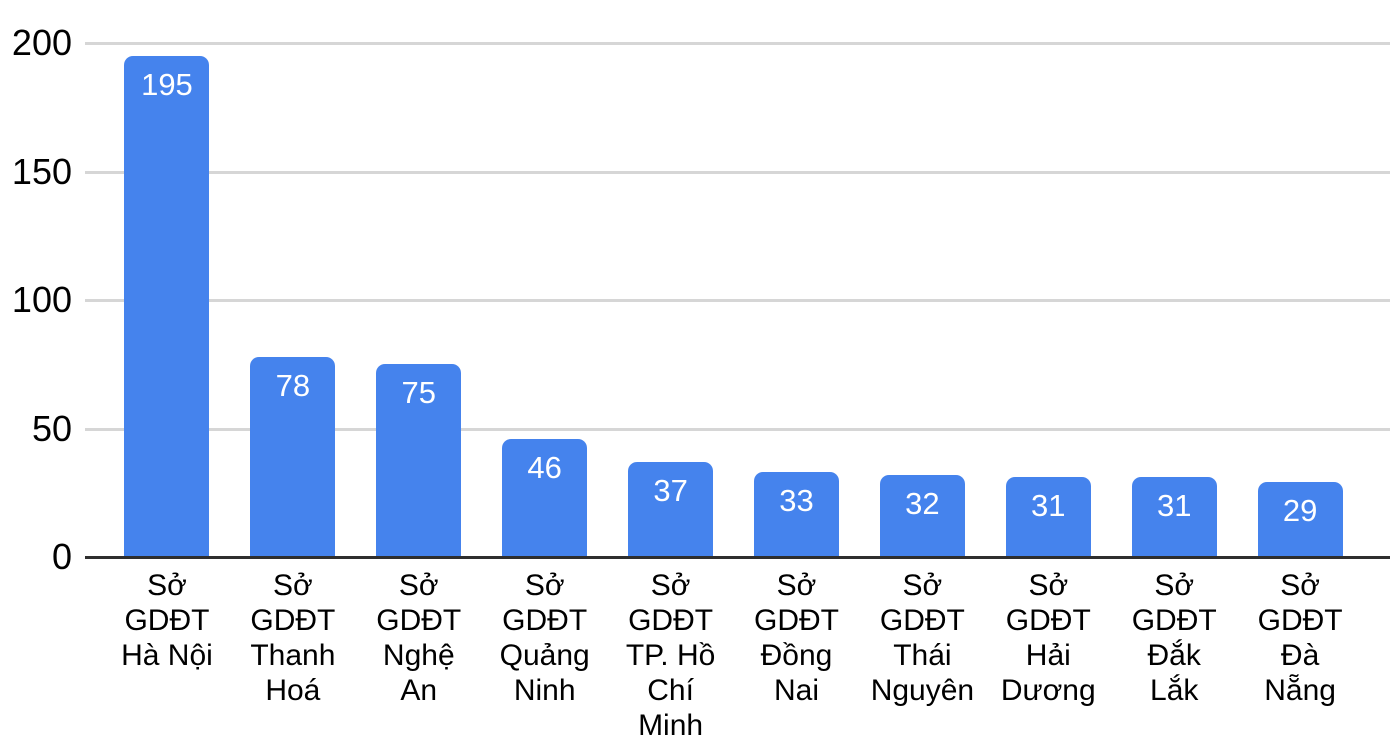  What do you see at coordinates (1300, 510) in the screenshot?
I see `bar-value-label: 29` at bounding box center [1300, 510].